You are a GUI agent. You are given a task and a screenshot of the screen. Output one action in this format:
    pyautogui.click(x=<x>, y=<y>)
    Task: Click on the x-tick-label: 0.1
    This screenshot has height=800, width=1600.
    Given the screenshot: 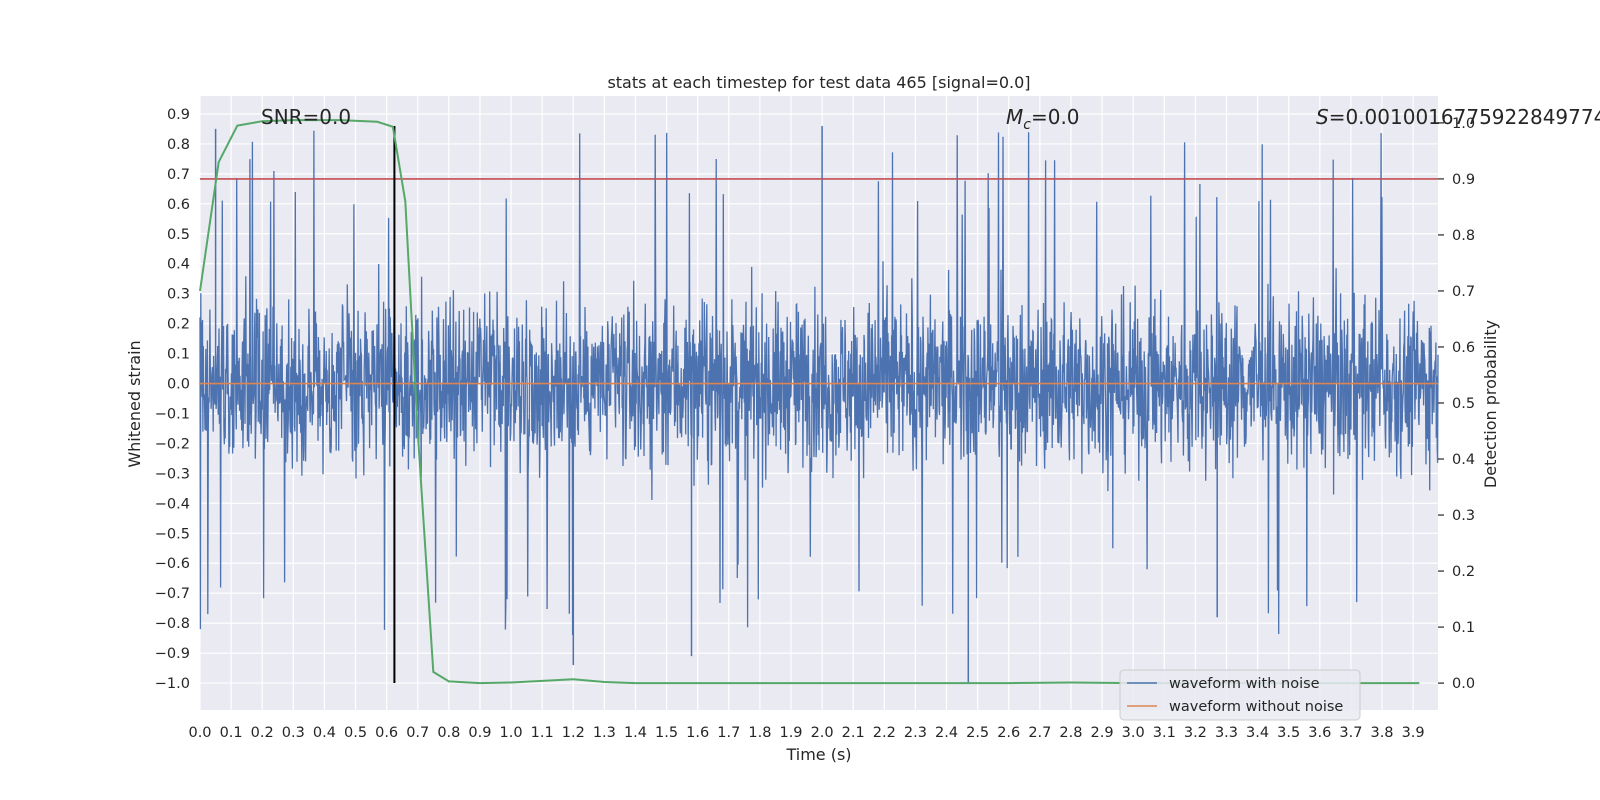 What is the action you would take?
    pyautogui.click(x=231, y=733)
    